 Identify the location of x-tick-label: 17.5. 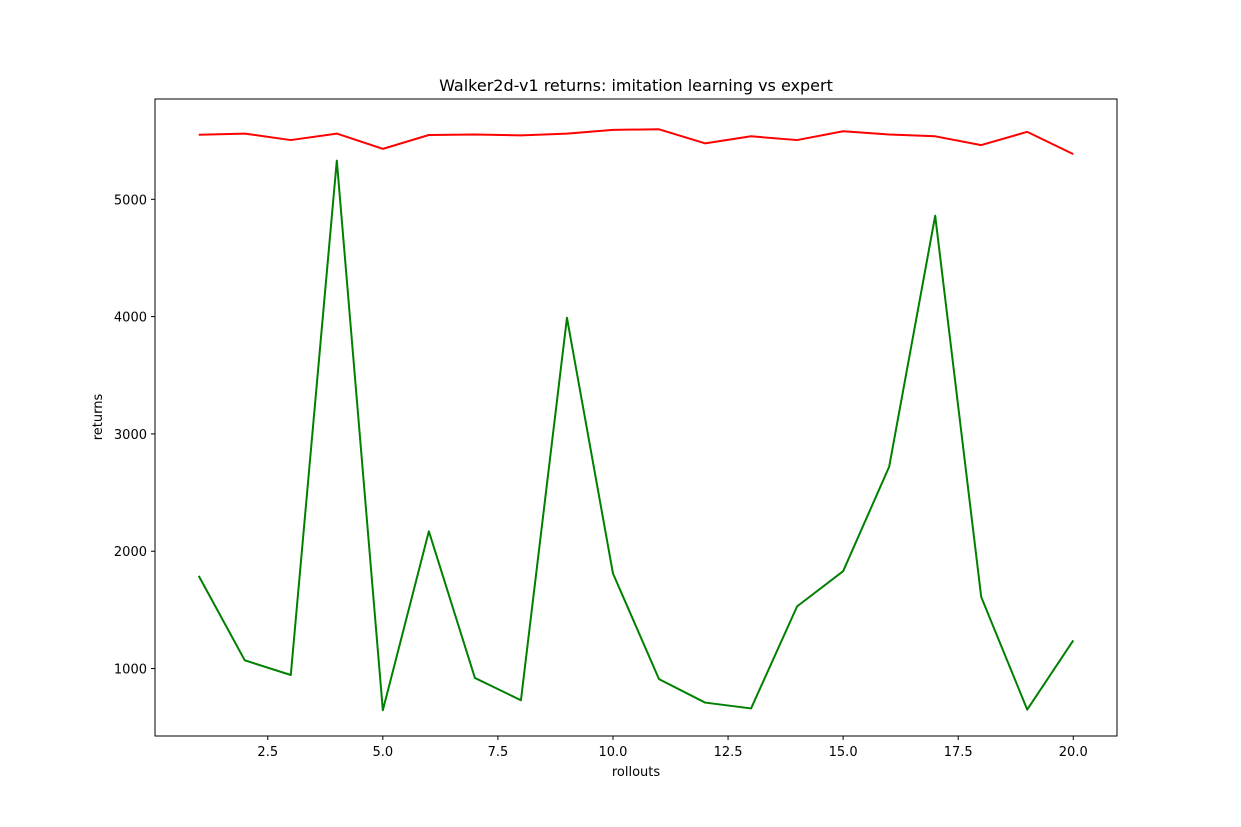
(958, 752).